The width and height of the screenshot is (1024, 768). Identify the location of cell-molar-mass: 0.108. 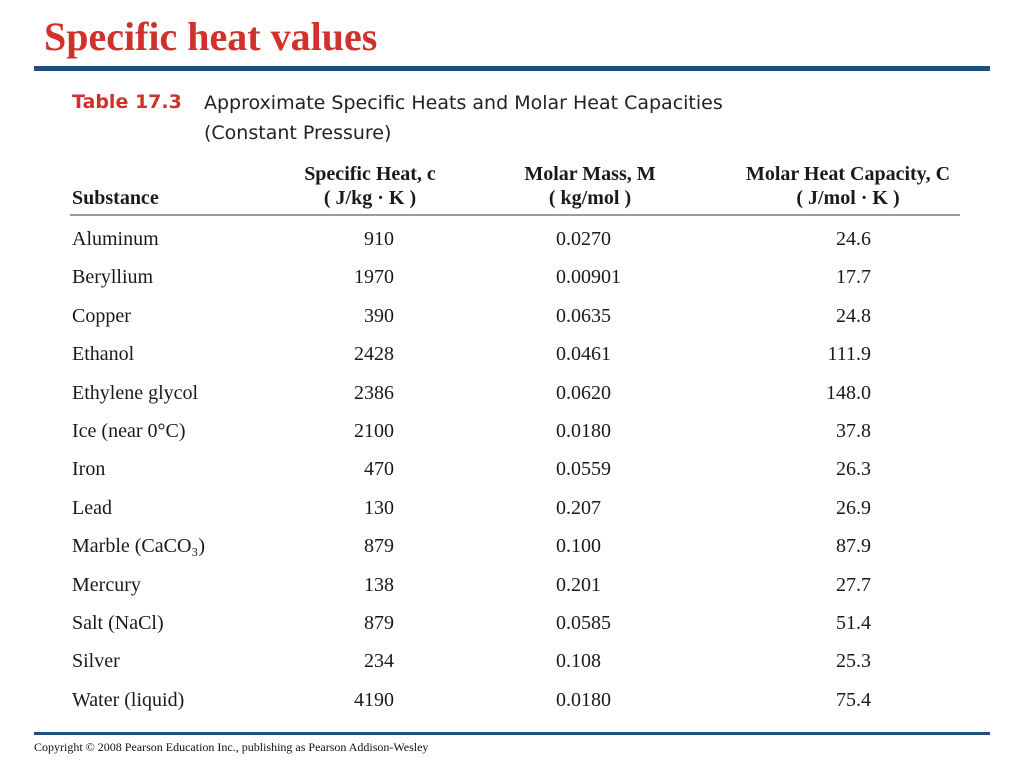
(578, 661).